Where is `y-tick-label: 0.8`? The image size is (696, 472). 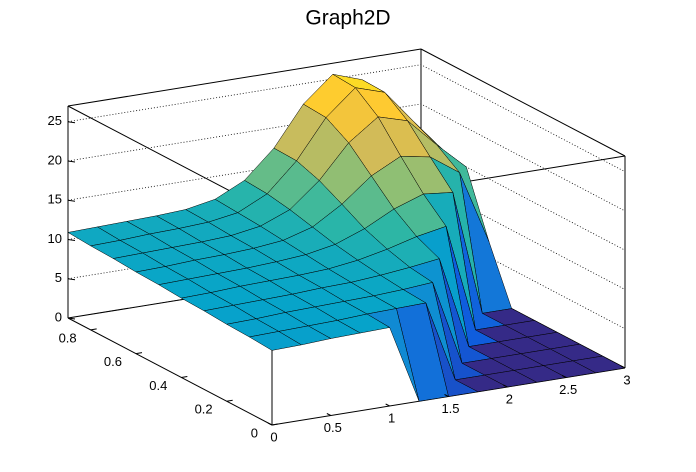
y-tick-label: 0.8 is located at coordinates (68, 337).